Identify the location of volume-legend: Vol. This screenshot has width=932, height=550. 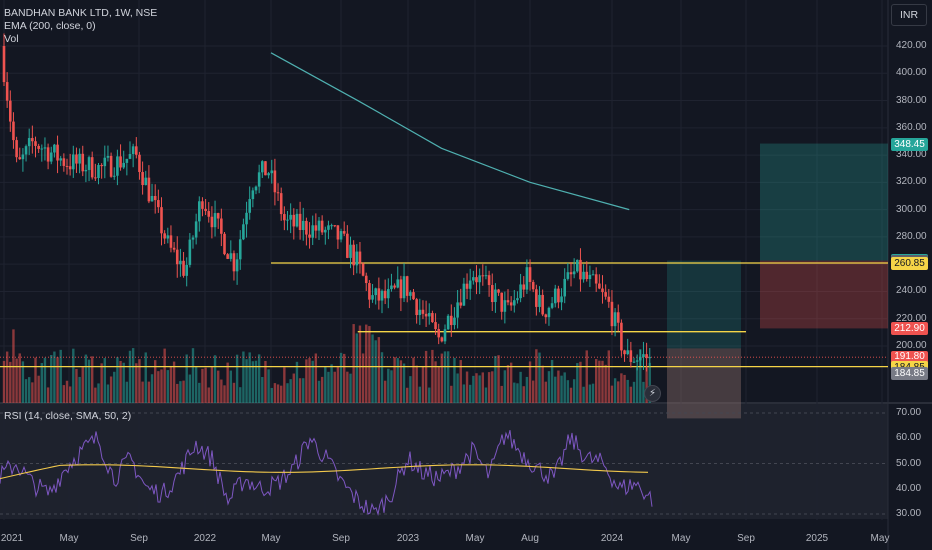
(11, 39).